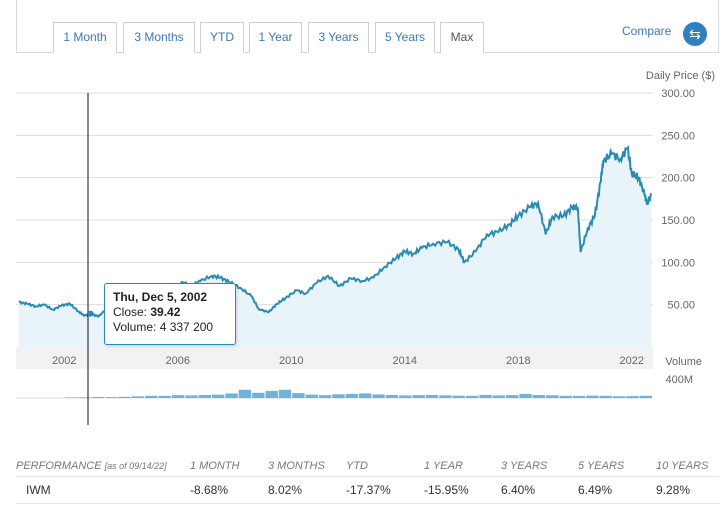 The height and width of the screenshot is (512, 727). I want to click on col-1-month: 1 MONTH, so click(215, 466).